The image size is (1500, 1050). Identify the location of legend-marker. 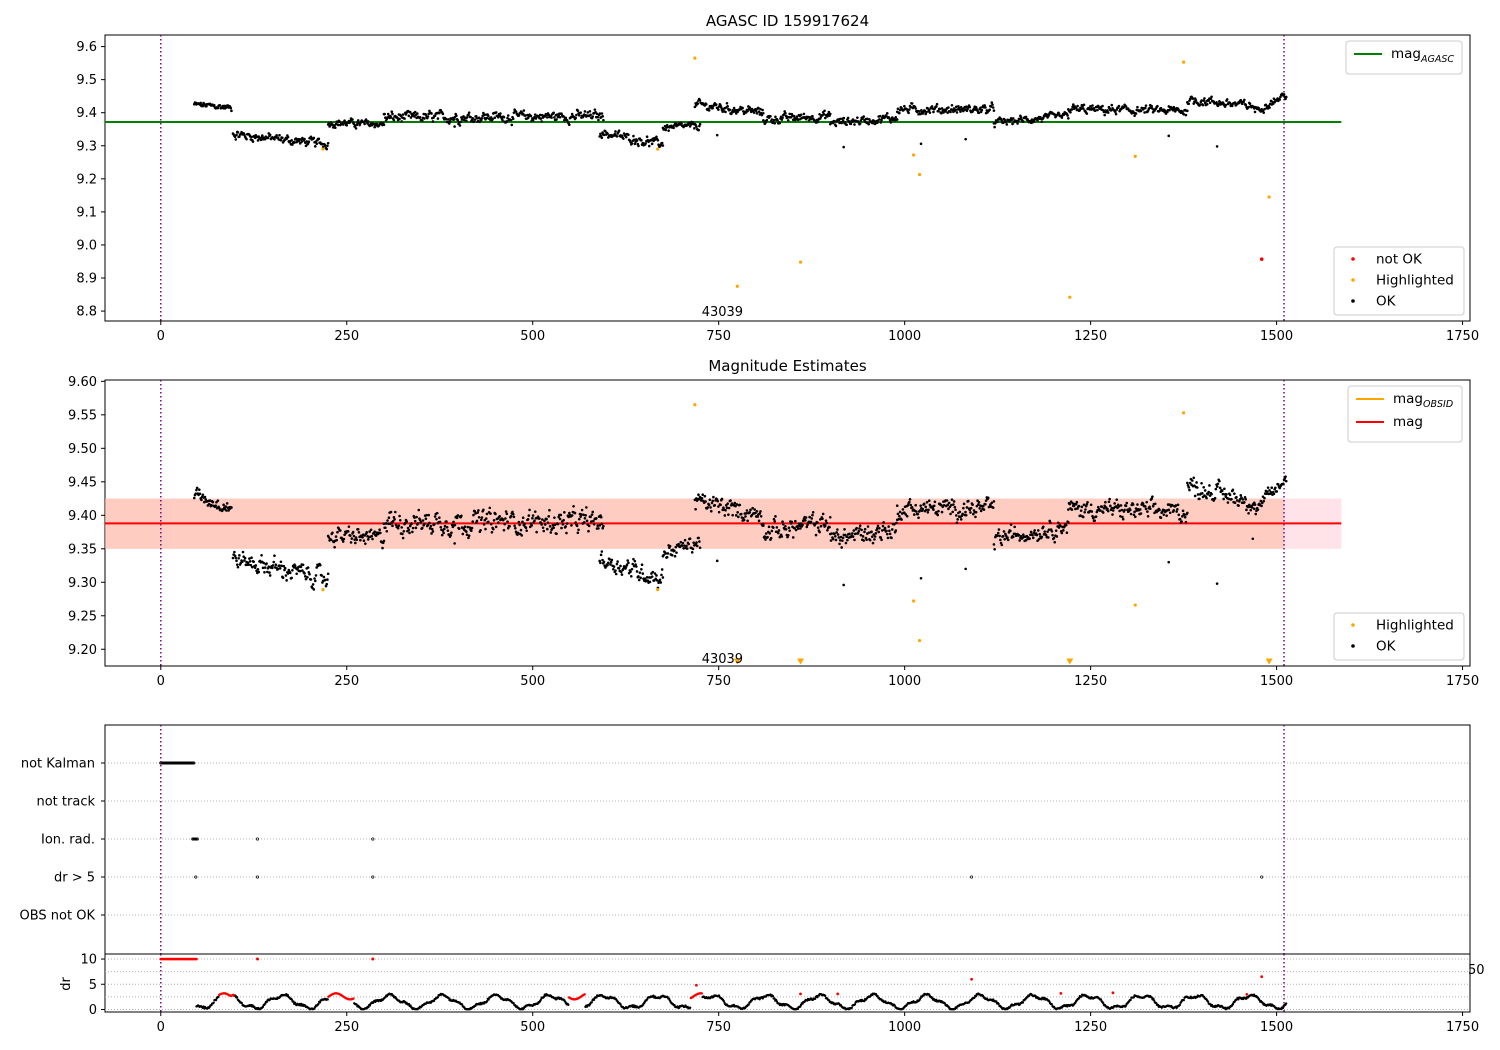
(1353, 301).